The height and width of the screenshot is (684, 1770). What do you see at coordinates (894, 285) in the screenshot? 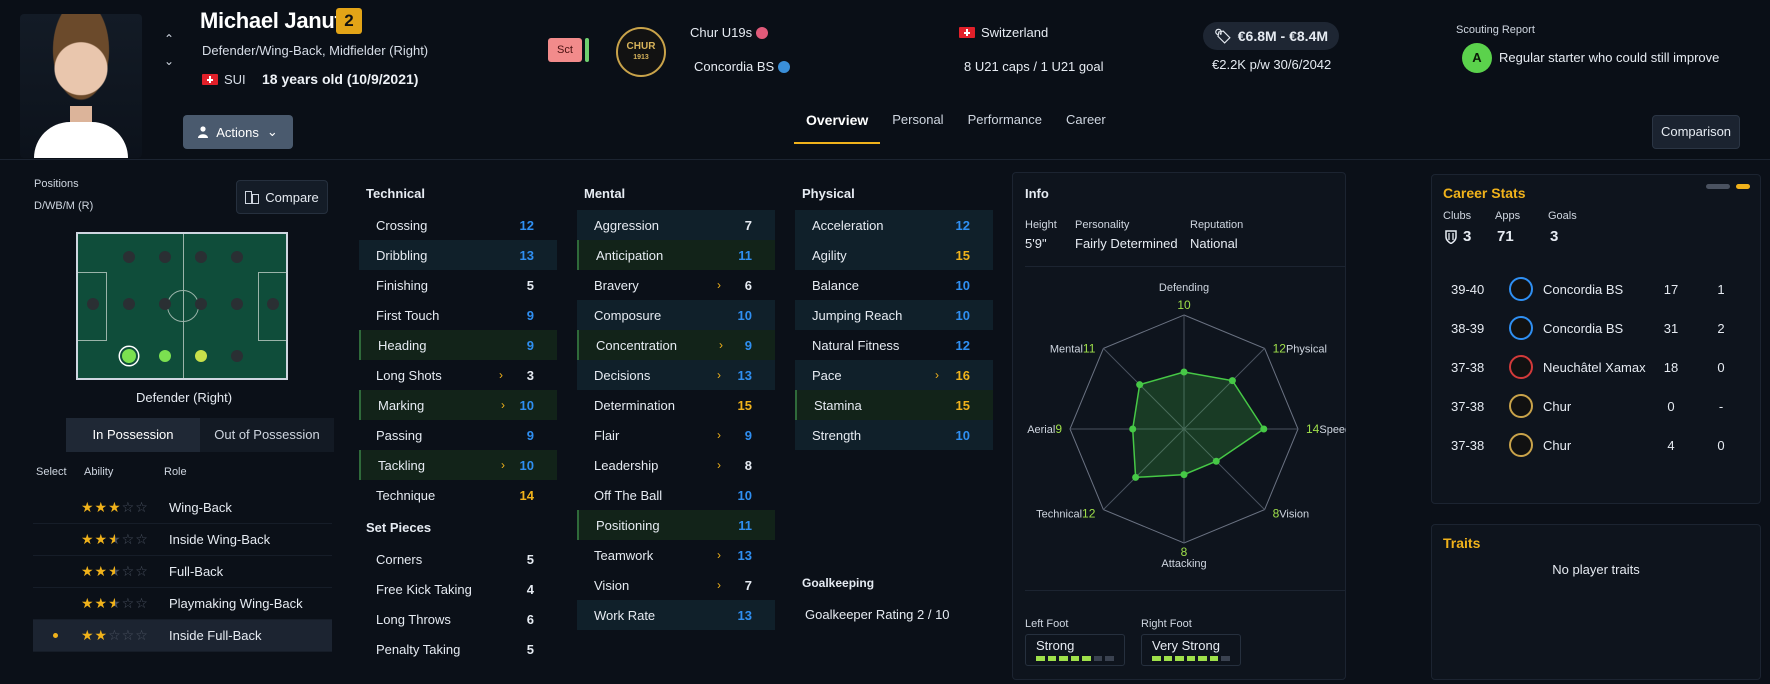
I see `attribute-row: Balance 10` at bounding box center [894, 285].